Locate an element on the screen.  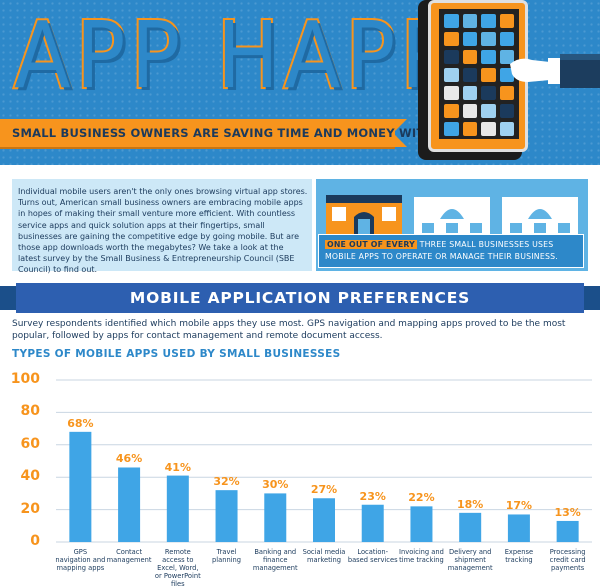
category-label: Delivery and shipment management is located at coordinates (470, 560).